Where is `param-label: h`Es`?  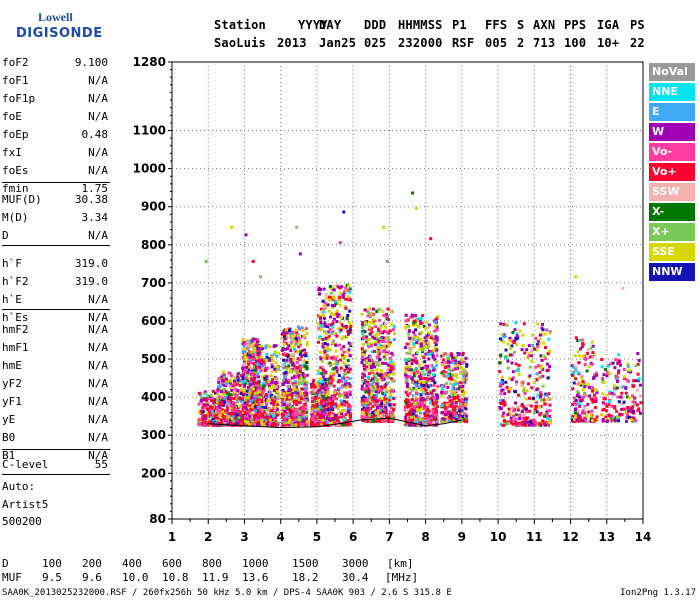
param-label: h`Es is located at coordinates (15, 317).